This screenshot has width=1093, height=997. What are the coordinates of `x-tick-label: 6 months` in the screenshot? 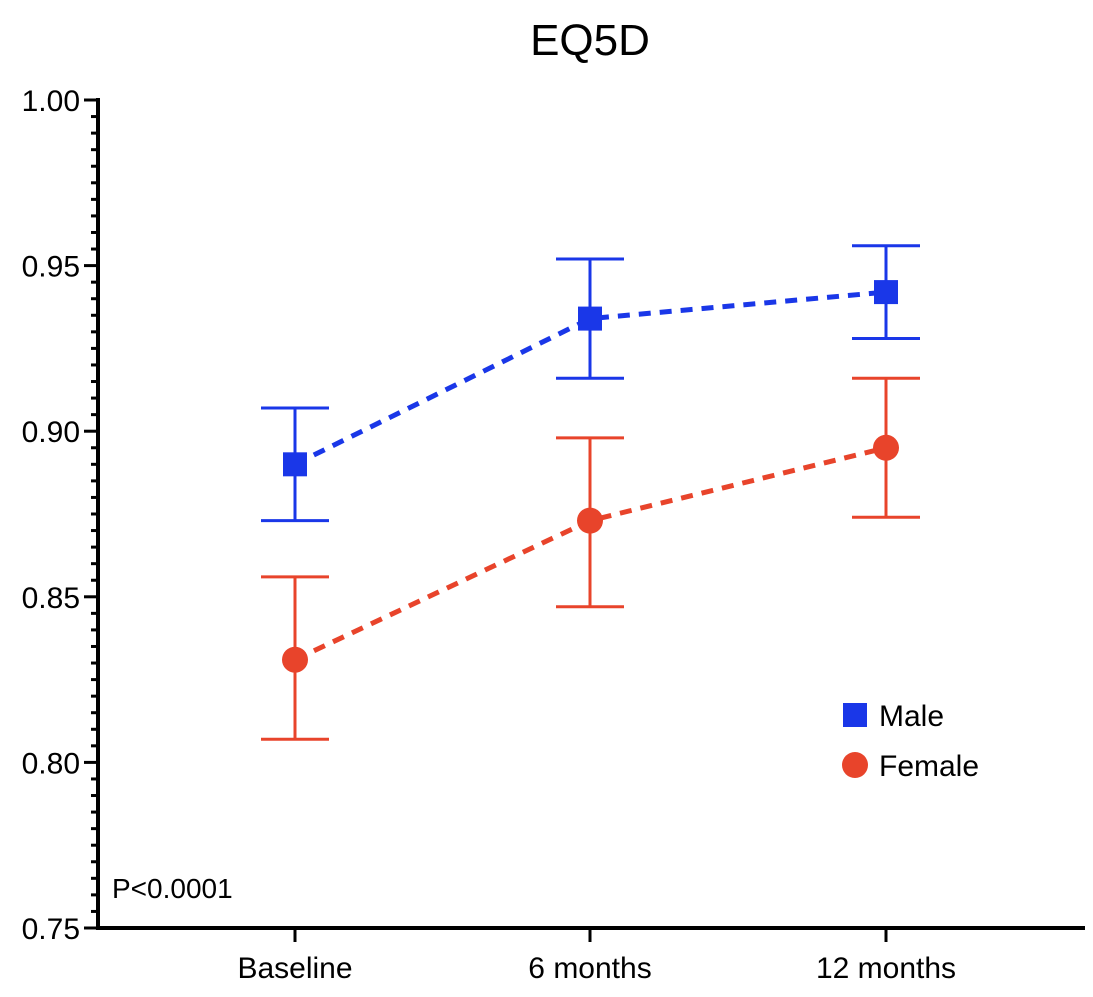 It's located at (589, 968).